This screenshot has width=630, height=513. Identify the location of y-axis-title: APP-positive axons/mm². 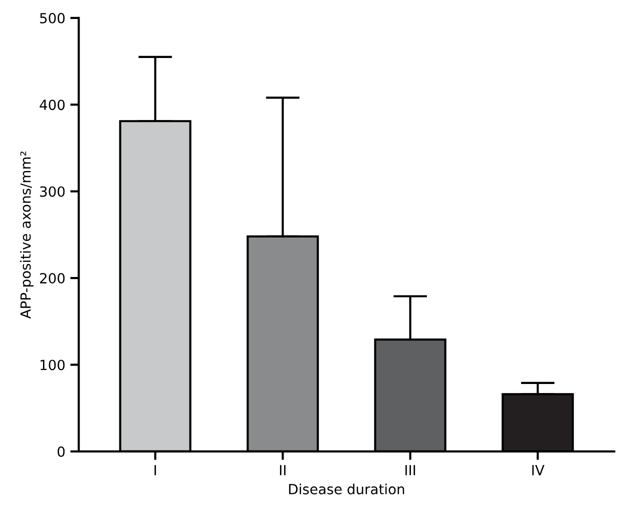
(27, 235).